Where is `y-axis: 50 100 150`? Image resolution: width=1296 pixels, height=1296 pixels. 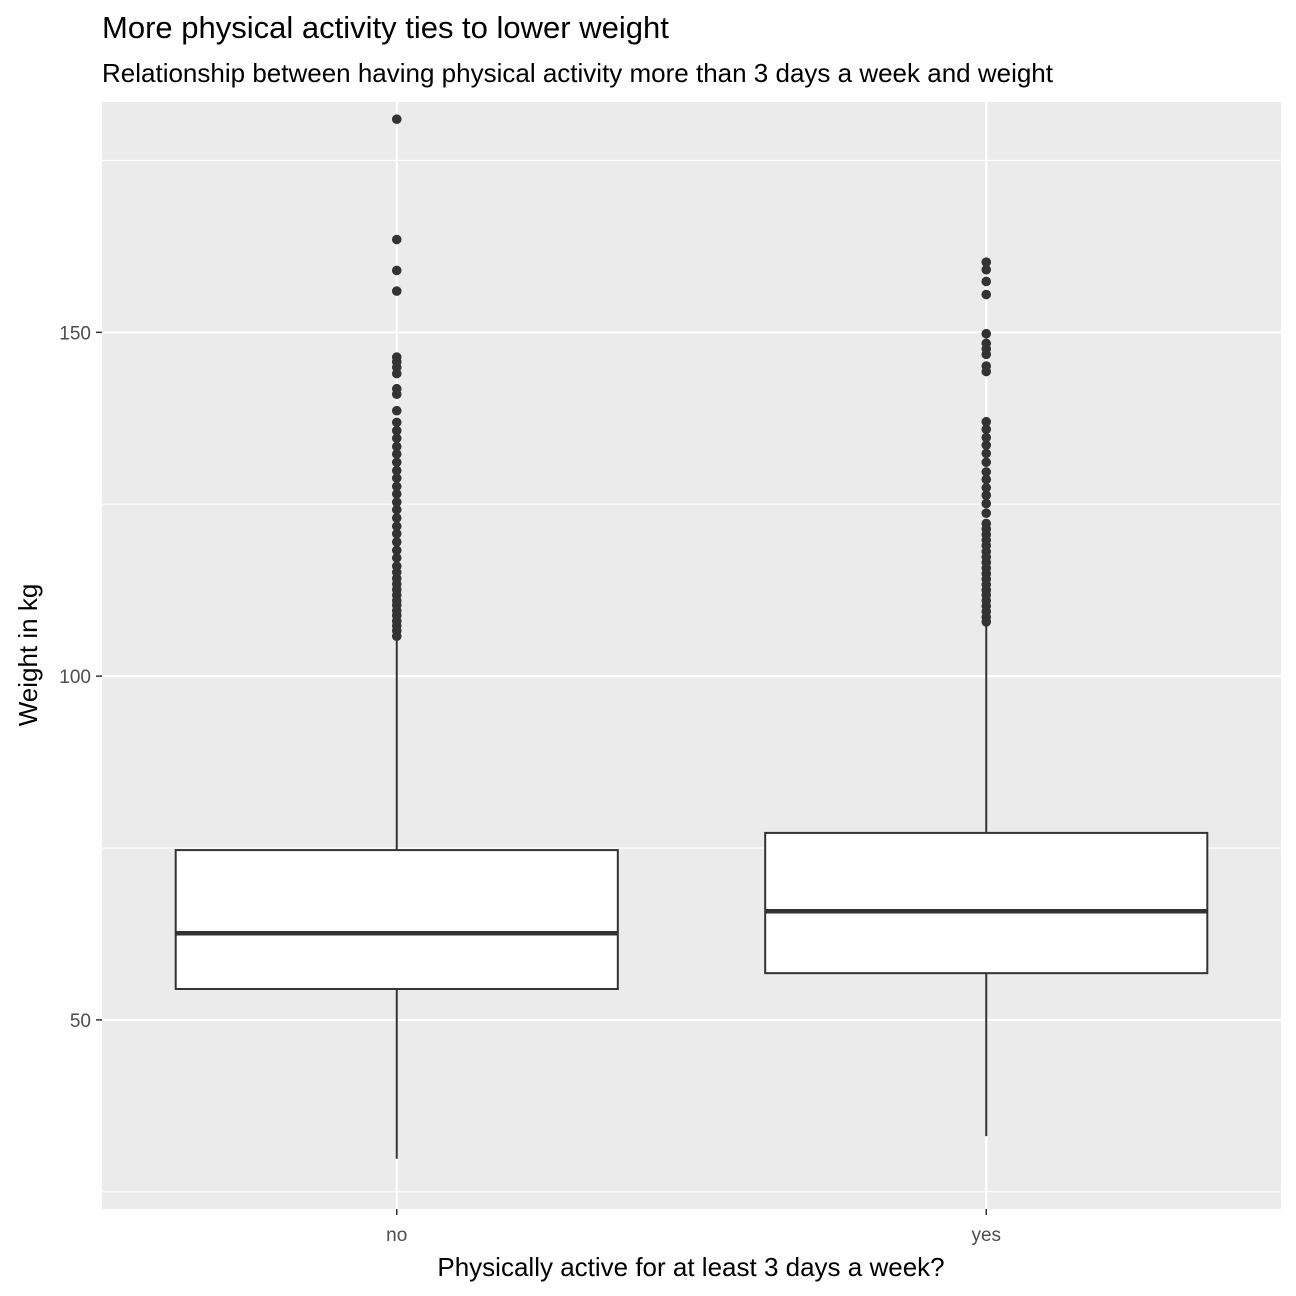 y-axis: 50 100 150 is located at coordinates (80, 677).